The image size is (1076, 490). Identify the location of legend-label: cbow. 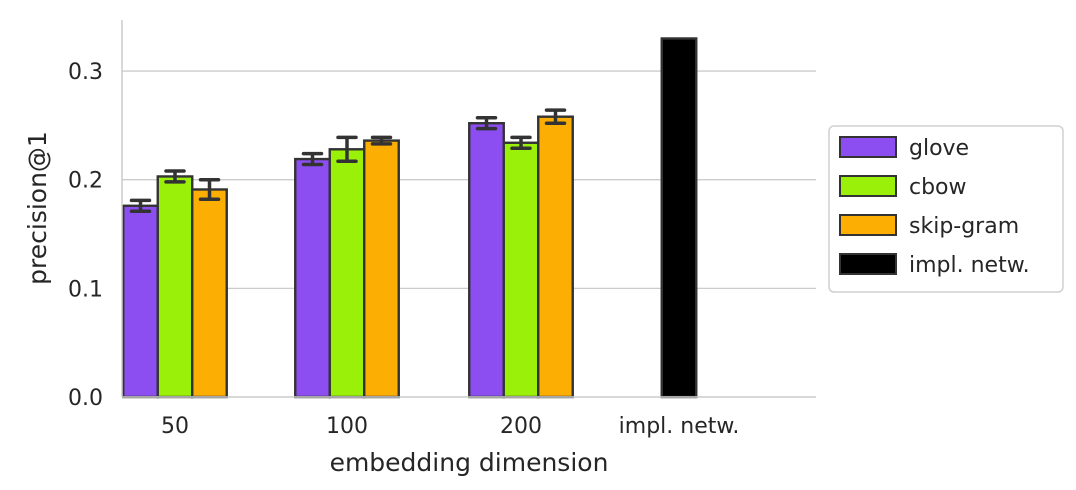
(938, 187).